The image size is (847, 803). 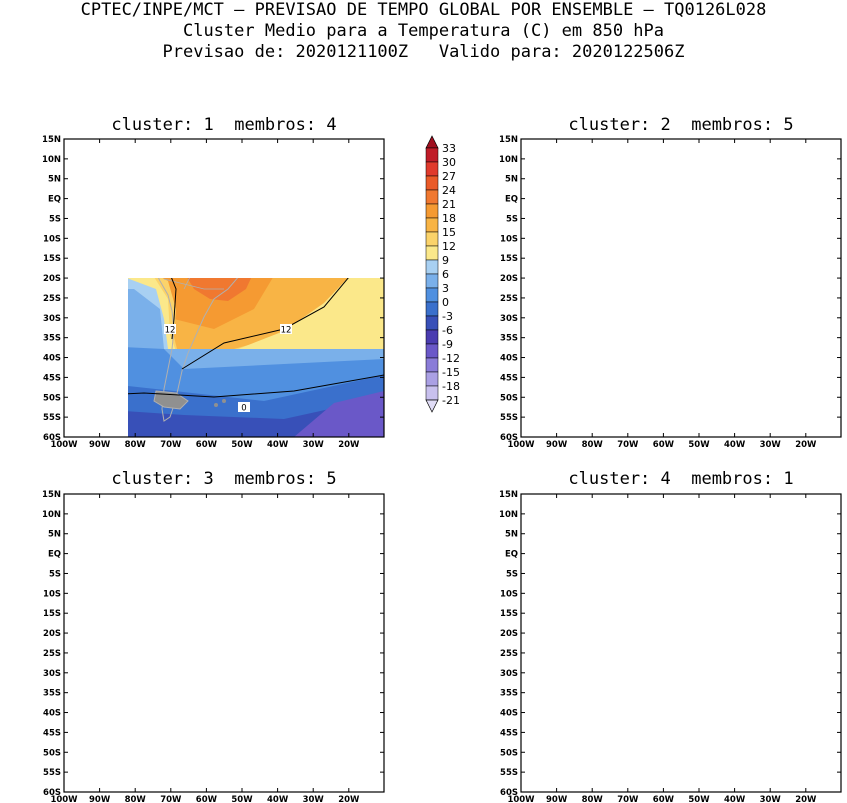 What do you see at coordinates (508, 515) in the screenshot?
I see `lat-tick-label: 10N` at bounding box center [508, 515].